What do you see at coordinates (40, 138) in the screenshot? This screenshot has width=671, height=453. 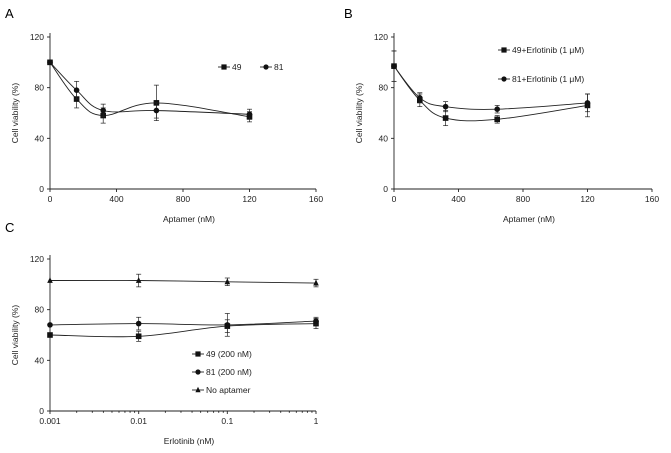 I see `panel-a-y-tick-label: 40` at bounding box center [40, 138].